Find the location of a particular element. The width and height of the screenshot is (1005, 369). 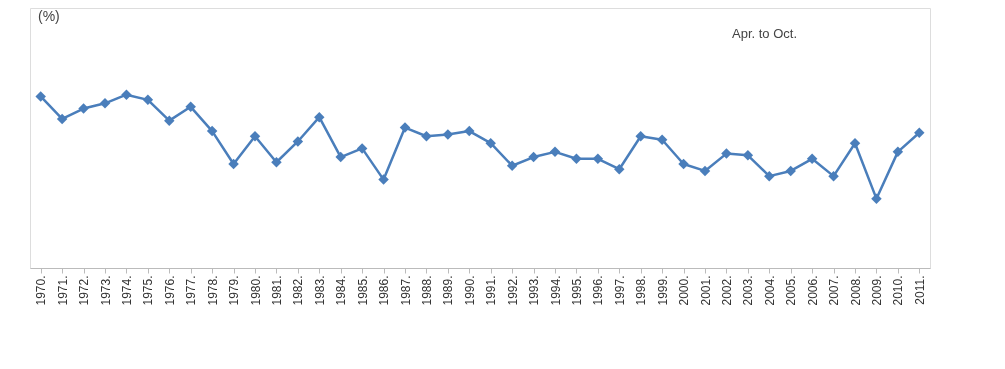

x-tick-label: 2000. is located at coordinates (684, 290).